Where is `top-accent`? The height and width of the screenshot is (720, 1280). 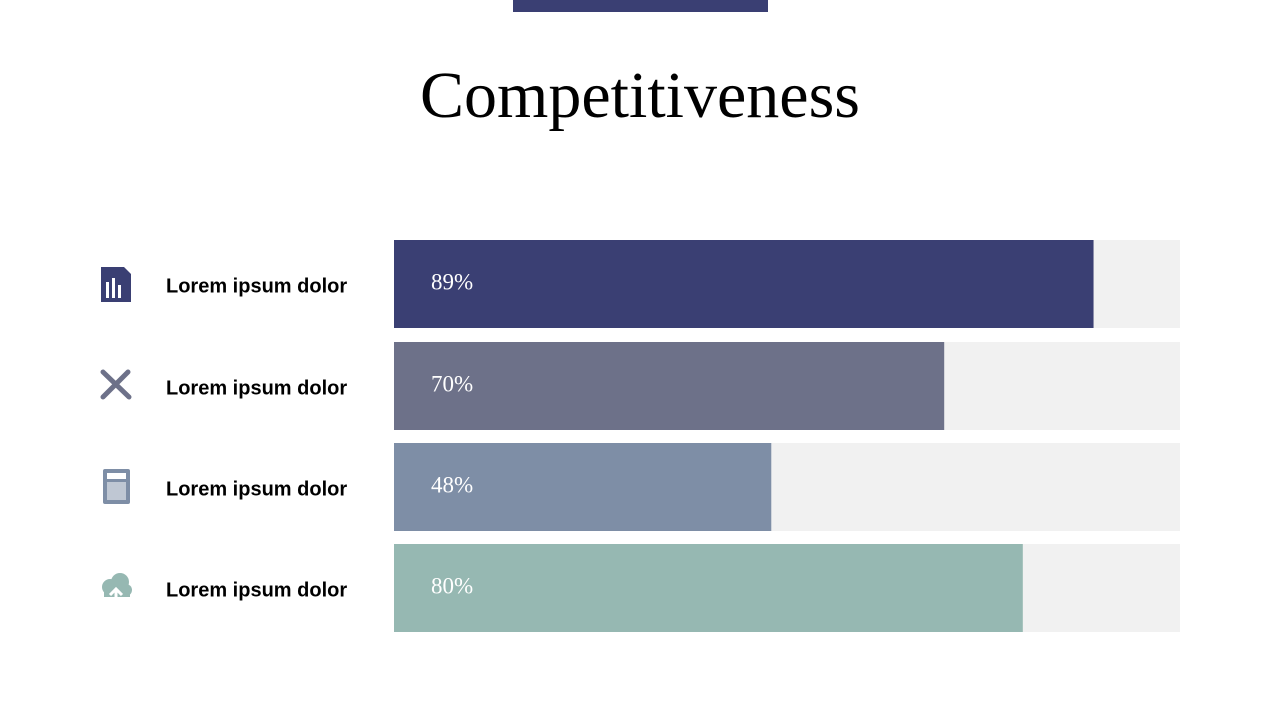
top-accent is located at coordinates (640, 6).